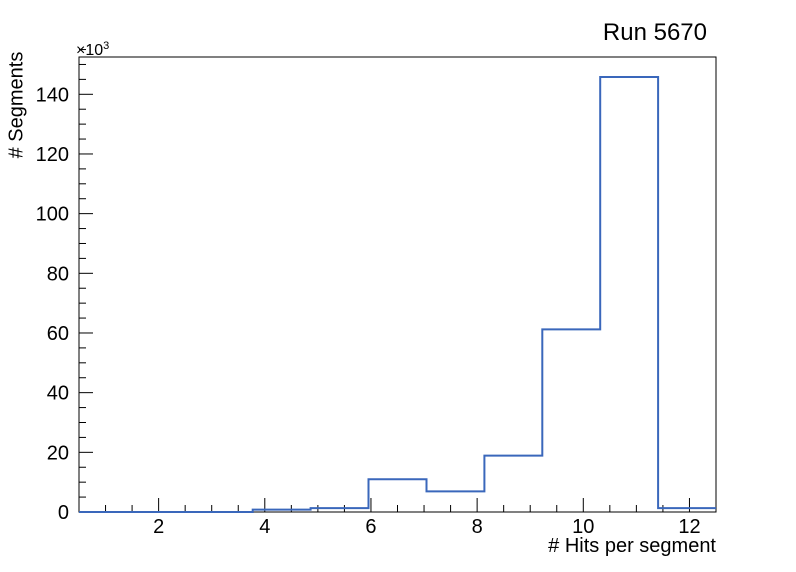 The width and height of the screenshot is (796, 572). I want to click on y-tick-label: 100, so click(52, 215).